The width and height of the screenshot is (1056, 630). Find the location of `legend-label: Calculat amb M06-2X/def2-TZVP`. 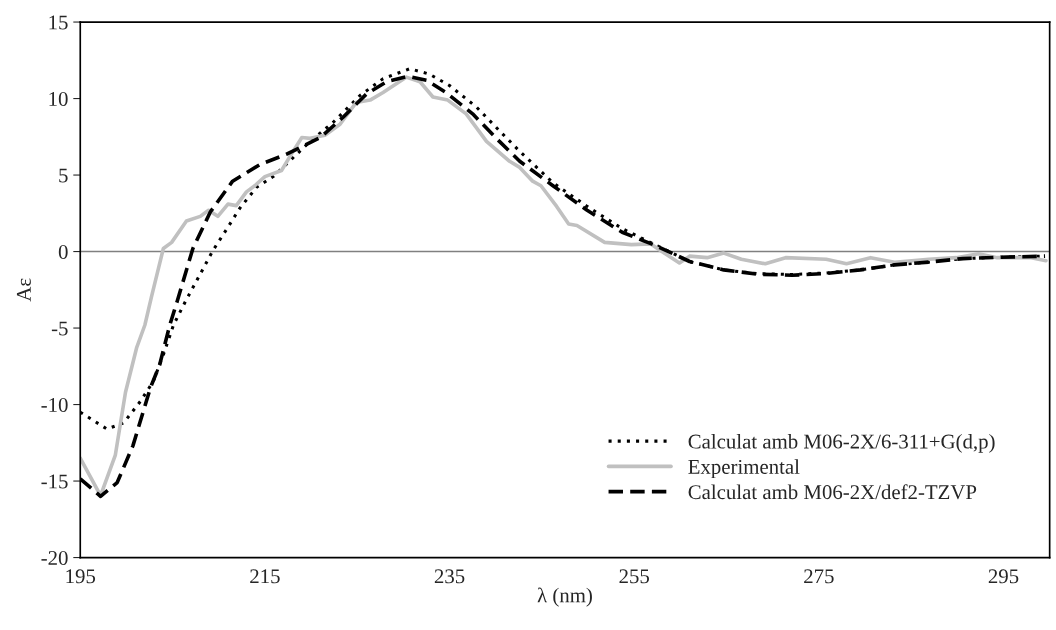

legend-label: Calculat amb M06-2X/def2-TZVP is located at coordinates (832, 492).